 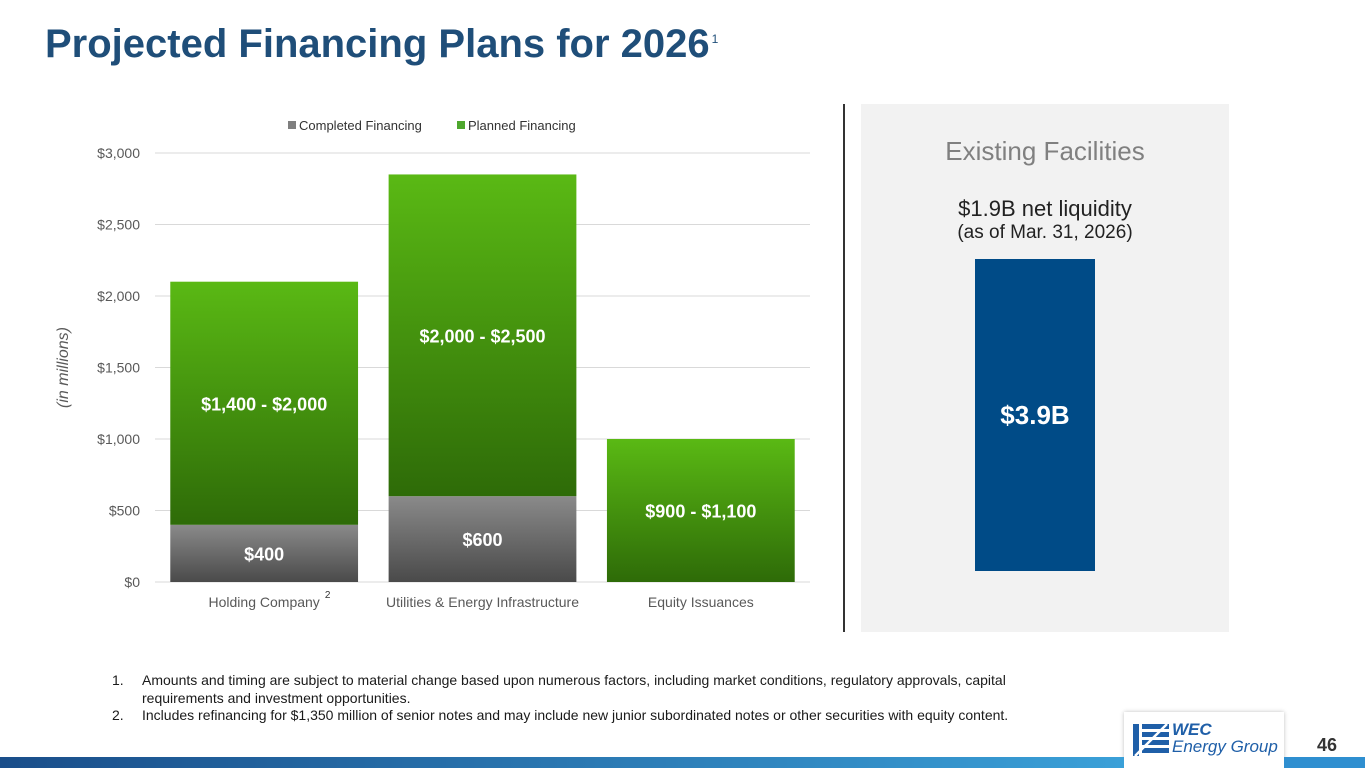 I want to click on legend-label-completed: Completed Financing, so click(x=360, y=125).